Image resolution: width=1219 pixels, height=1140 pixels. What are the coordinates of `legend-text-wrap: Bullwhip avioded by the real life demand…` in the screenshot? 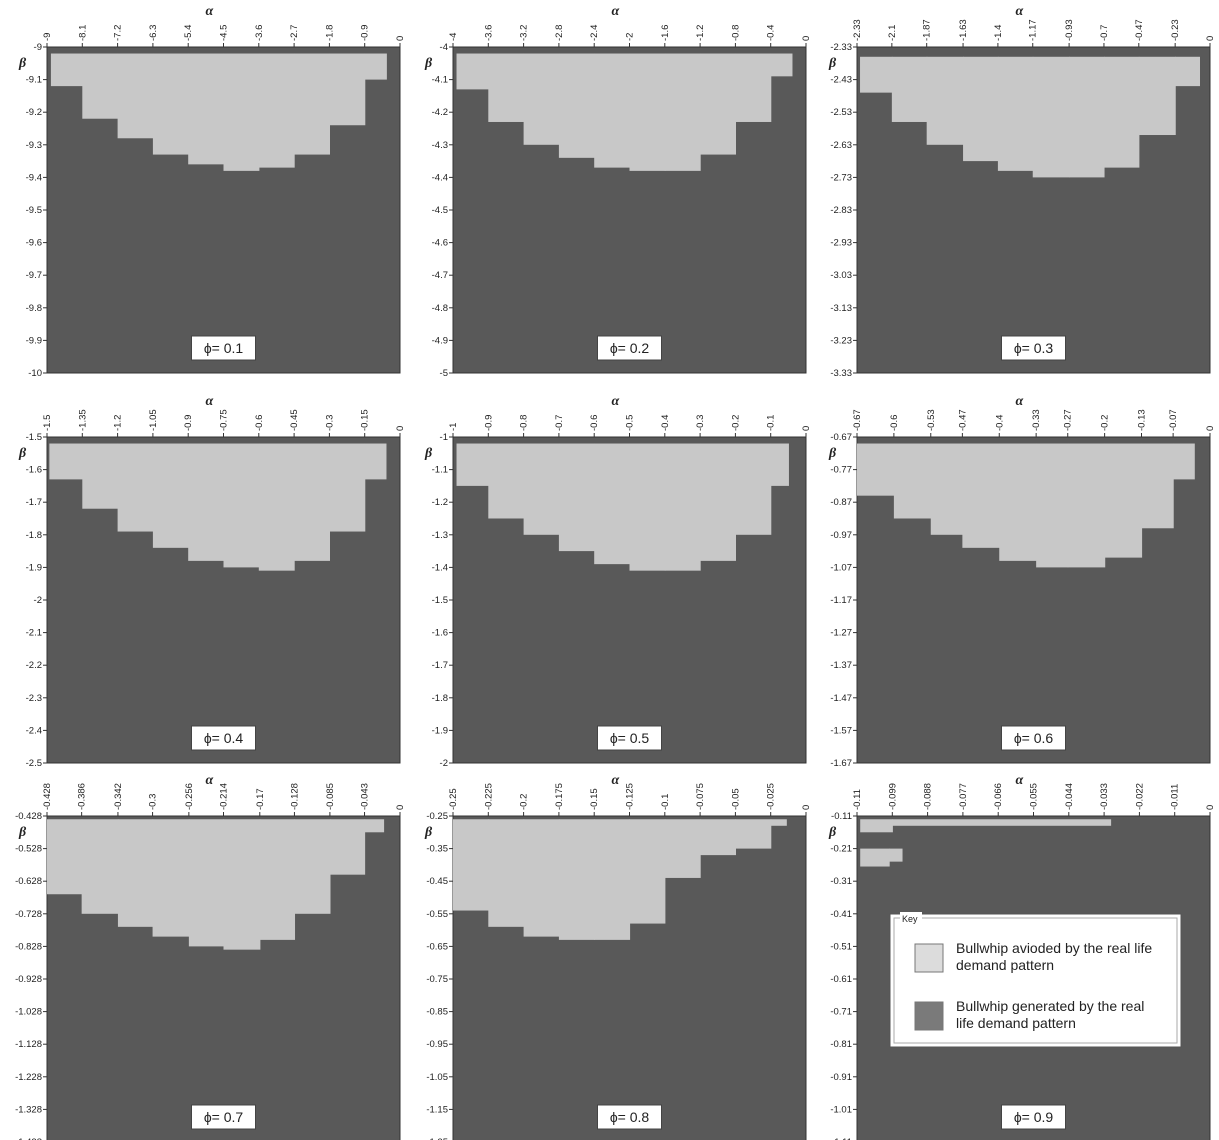 It's located at (1054, 956).